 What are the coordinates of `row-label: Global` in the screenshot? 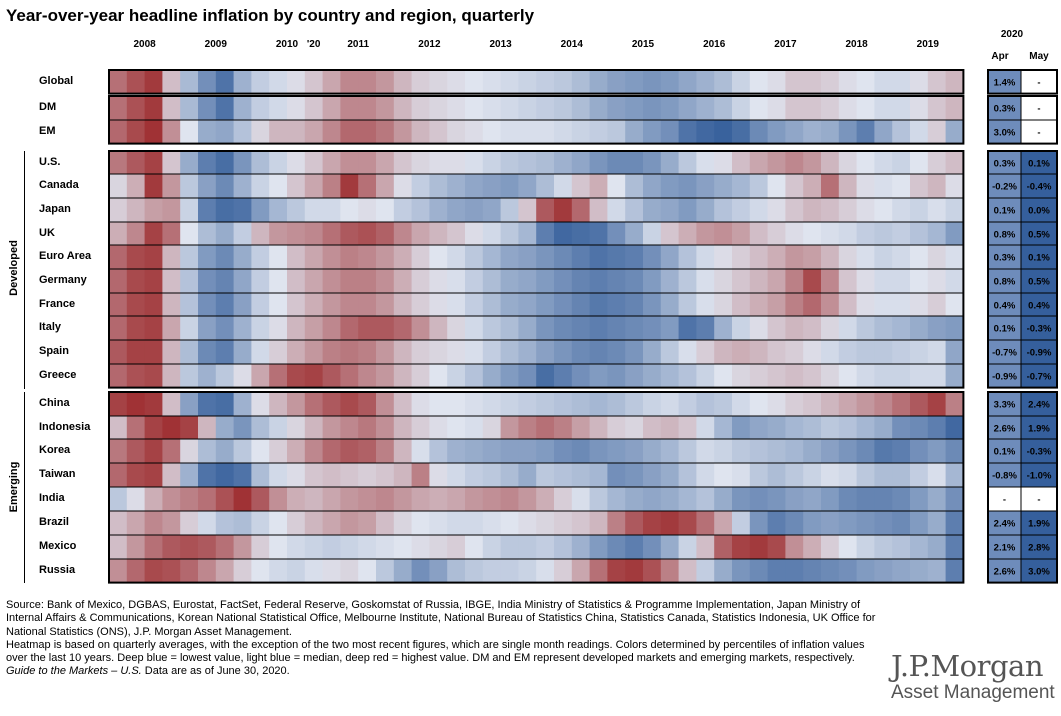 It's located at (56, 80).